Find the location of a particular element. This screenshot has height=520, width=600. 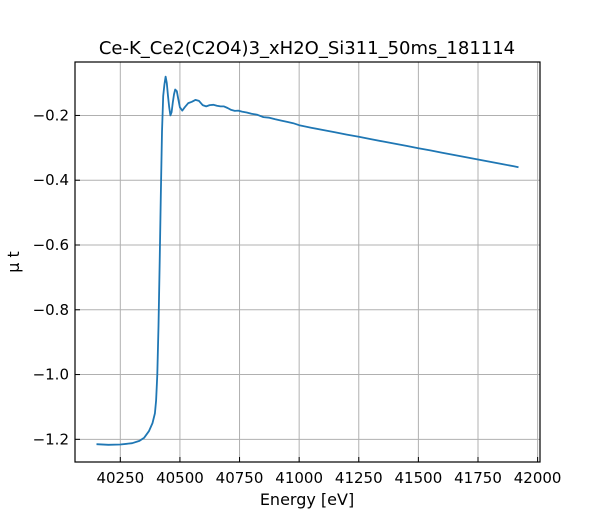

y-axis: −1.2 −1.0 −0.8 −0.6 −0.4 −0.2 is located at coordinates (56, 277).